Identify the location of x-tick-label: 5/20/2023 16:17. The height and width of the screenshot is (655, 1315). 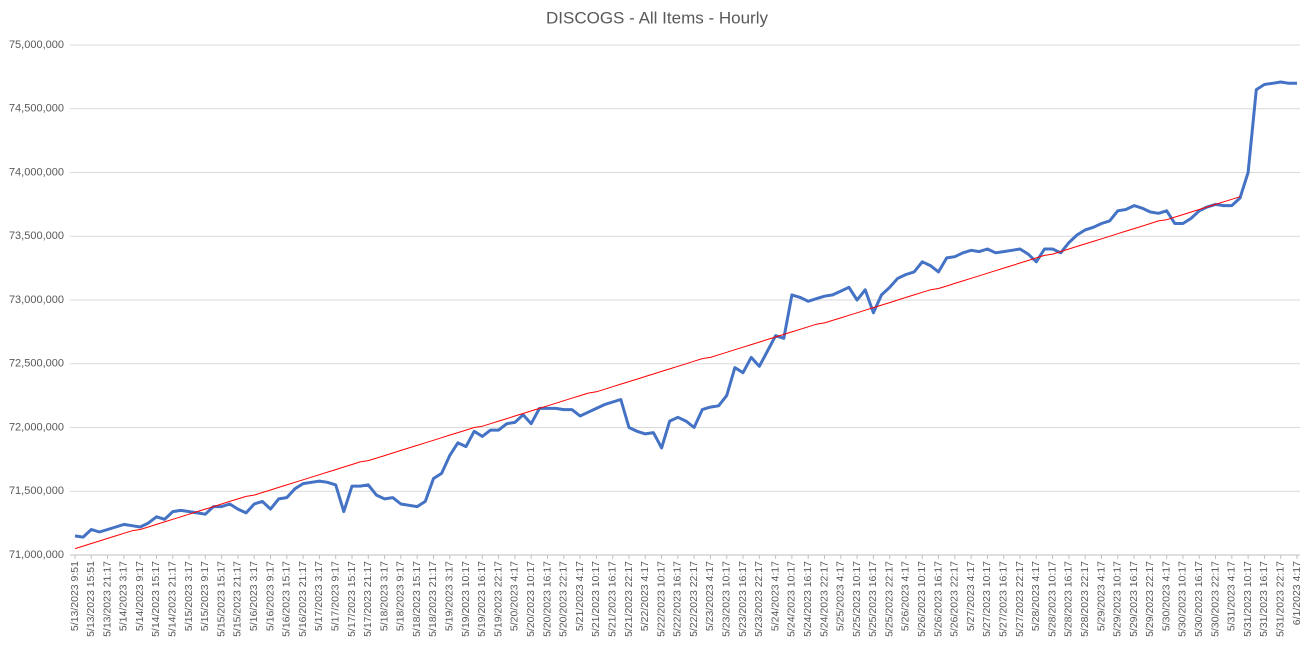
(547, 599).